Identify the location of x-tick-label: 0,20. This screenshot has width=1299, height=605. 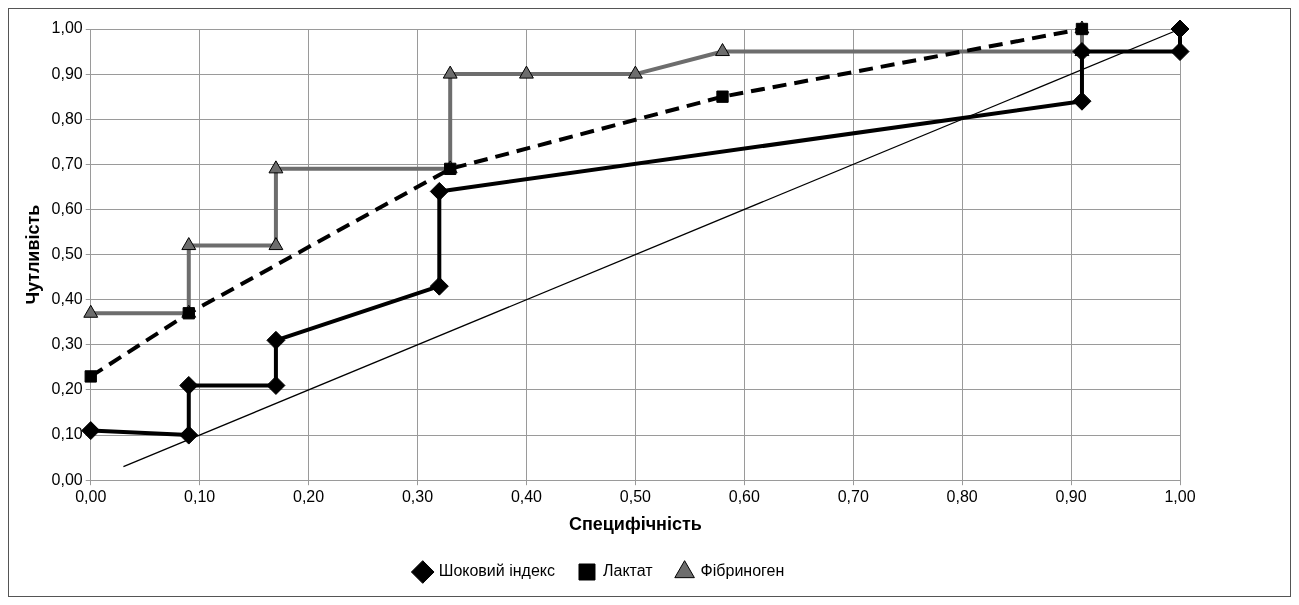
(309, 497).